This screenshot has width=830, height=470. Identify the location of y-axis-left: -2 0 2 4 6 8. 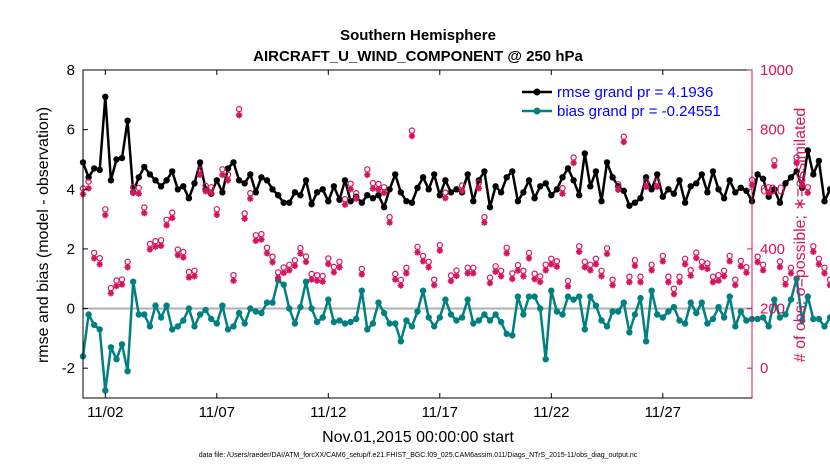
(75, 219).